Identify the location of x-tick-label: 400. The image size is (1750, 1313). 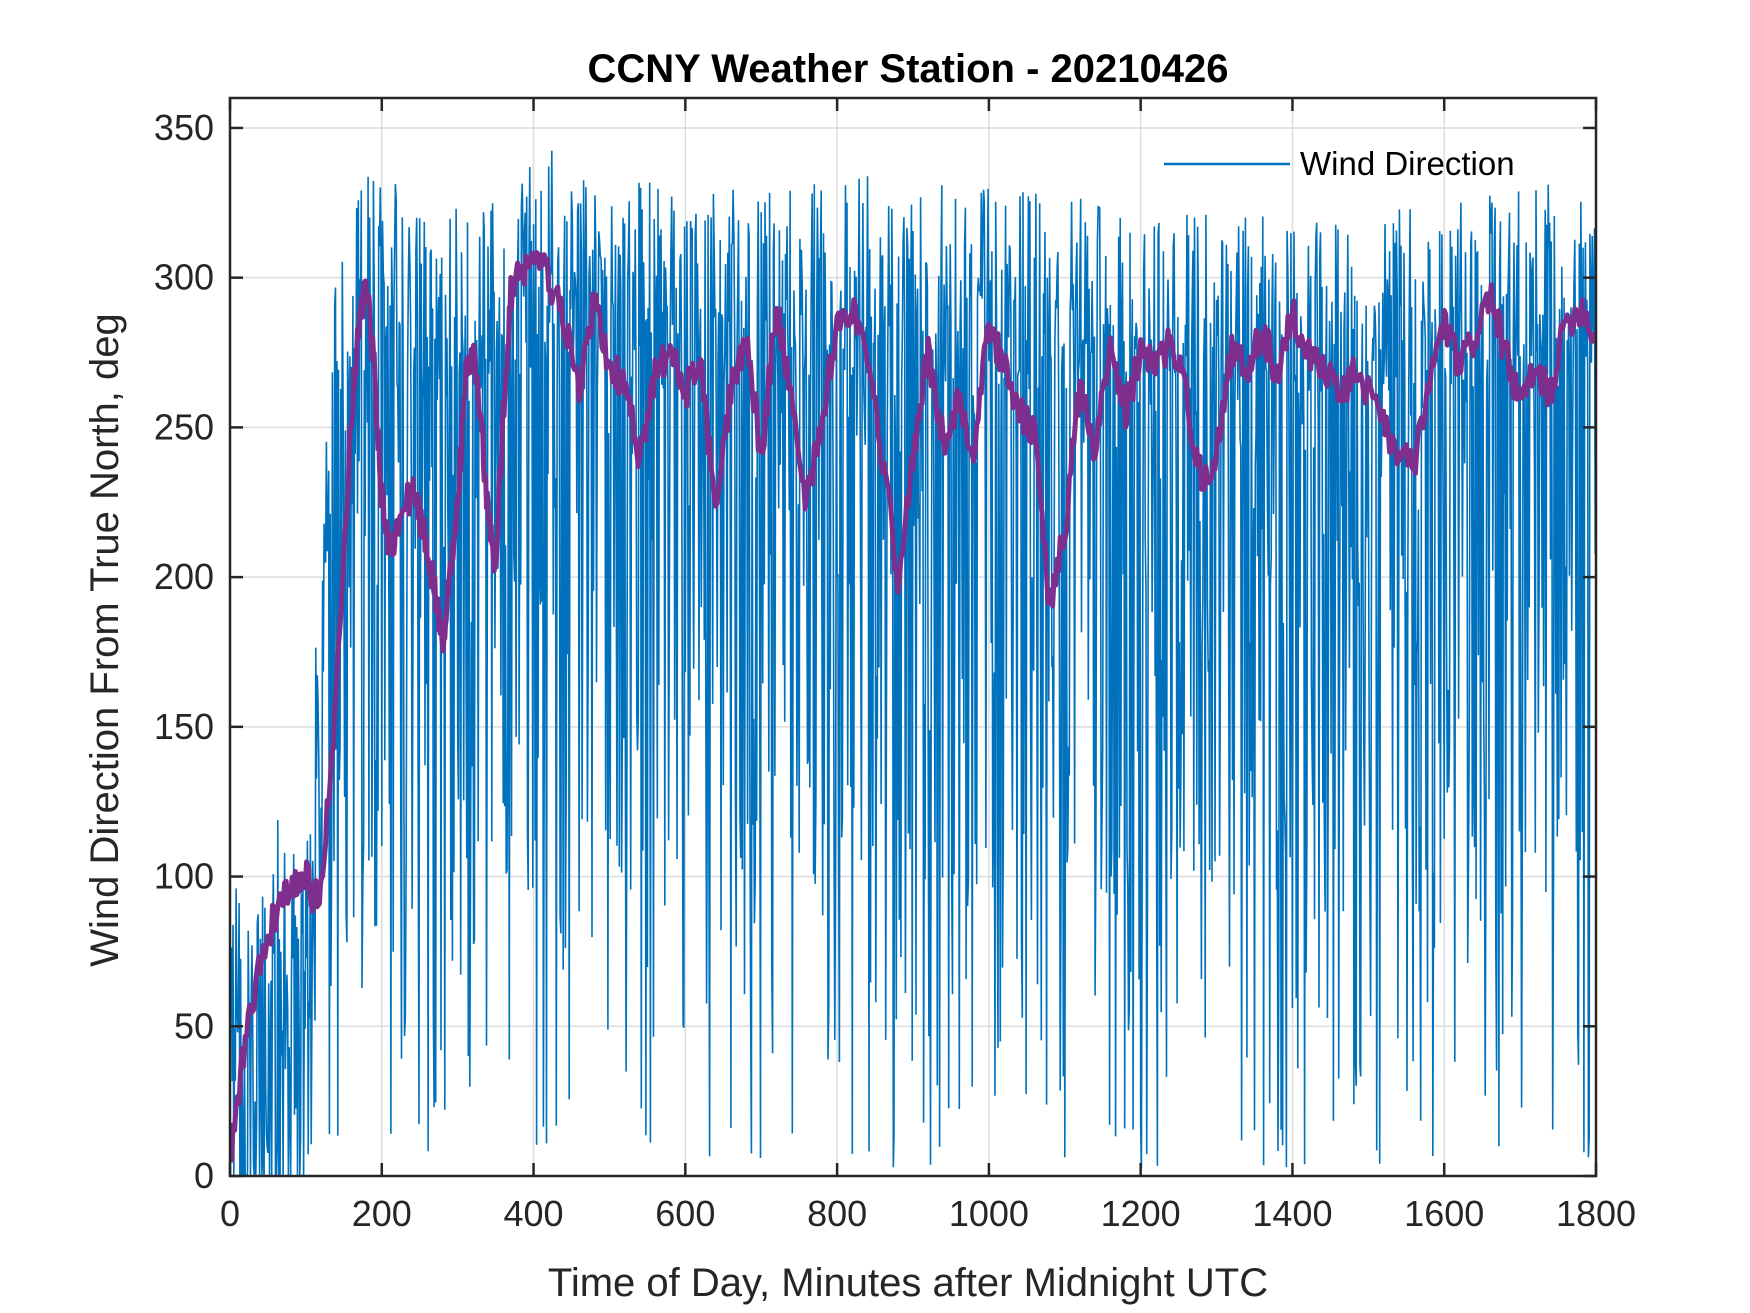
(534, 1213).